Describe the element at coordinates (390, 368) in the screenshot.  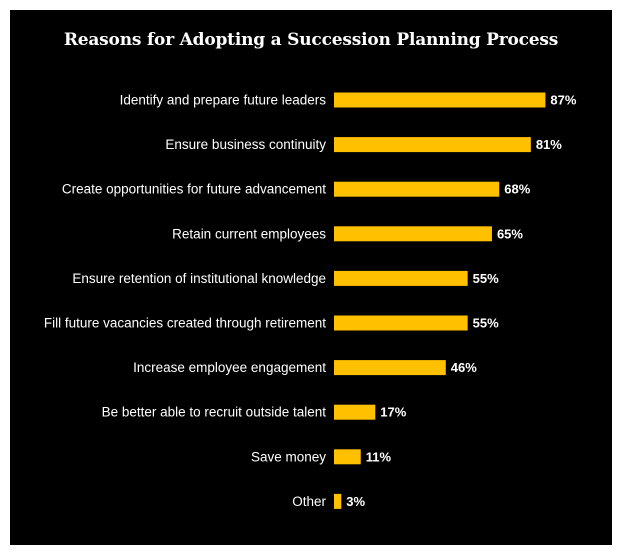
I see `bar-increase-employee-engagement` at that location.